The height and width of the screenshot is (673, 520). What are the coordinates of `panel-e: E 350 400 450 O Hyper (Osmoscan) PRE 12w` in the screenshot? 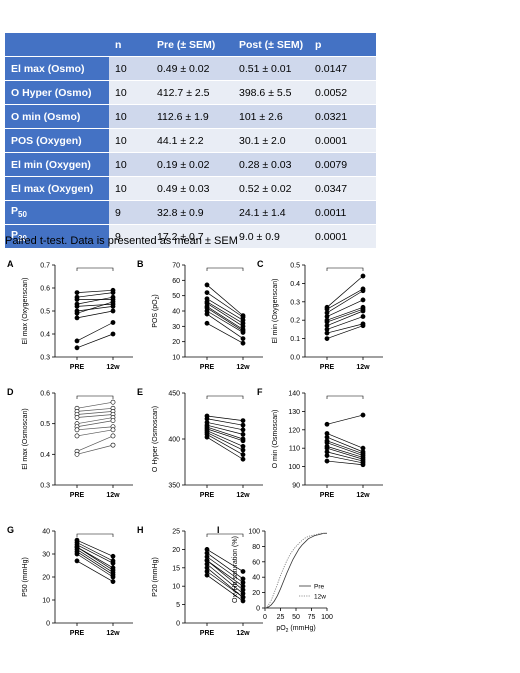 It's located at (200, 443).